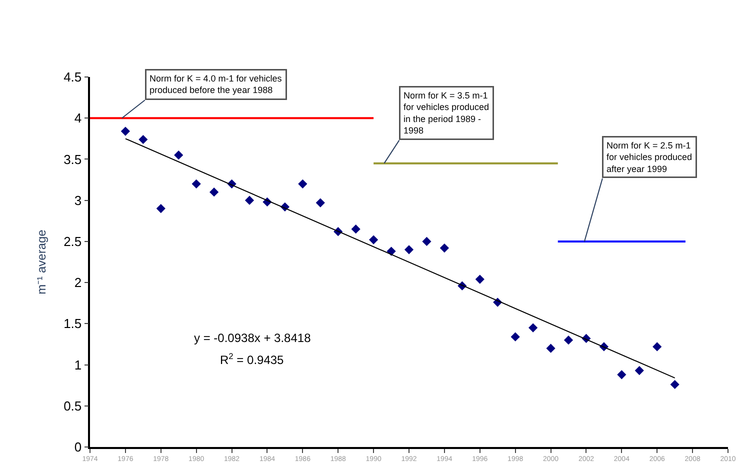 The width and height of the screenshot is (746, 474). What do you see at coordinates (73, 241) in the screenshot?
I see `y-tick-label: 2.5` at bounding box center [73, 241].